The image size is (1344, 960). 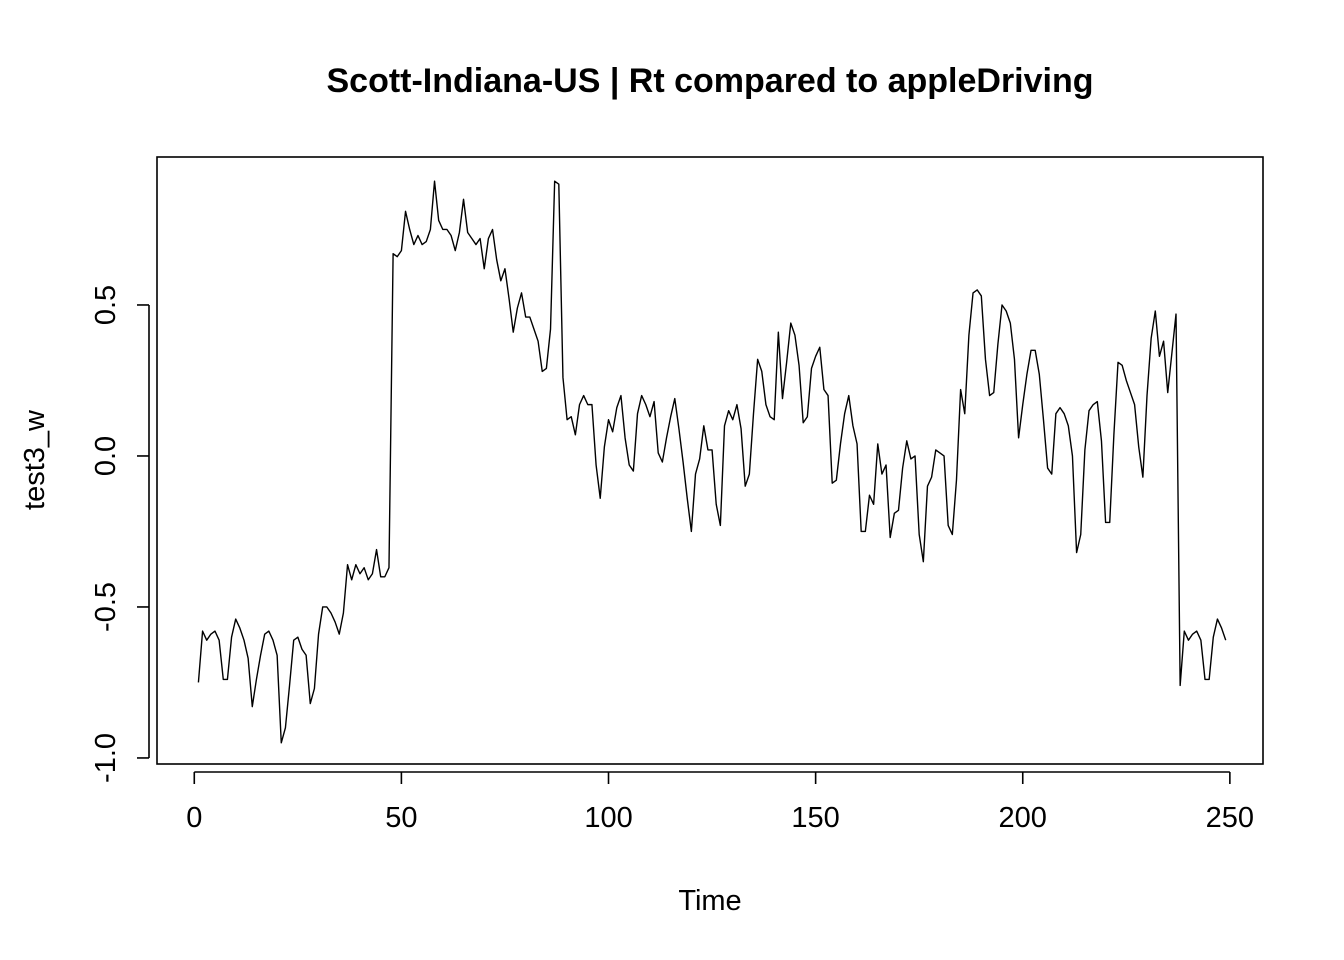 What do you see at coordinates (1230, 818) in the screenshot?
I see `x-tick-label: 250` at bounding box center [1230, 818].